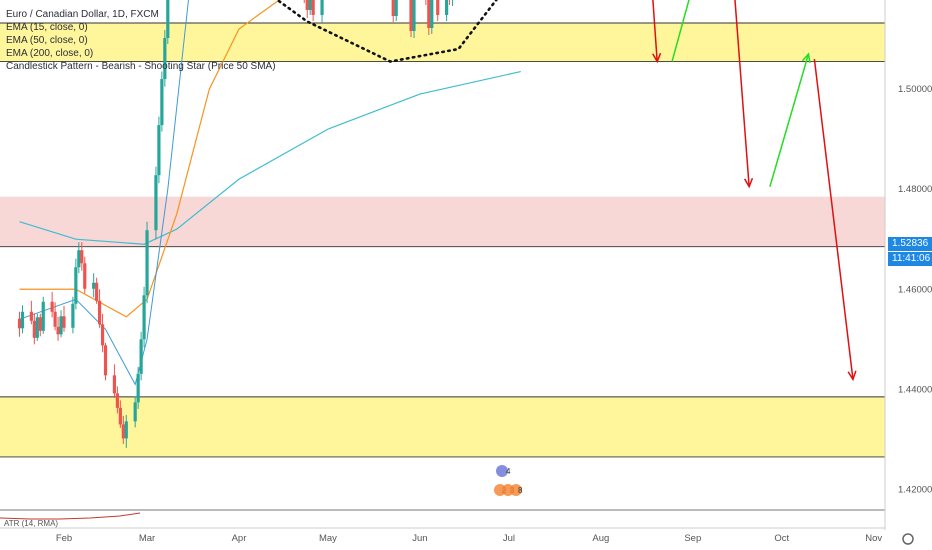 This screenshot has width=932, height=550. Describe the element at coordinates (419, 538) in the screenshot. I see `x-tick-label-4: Jun` at that location.